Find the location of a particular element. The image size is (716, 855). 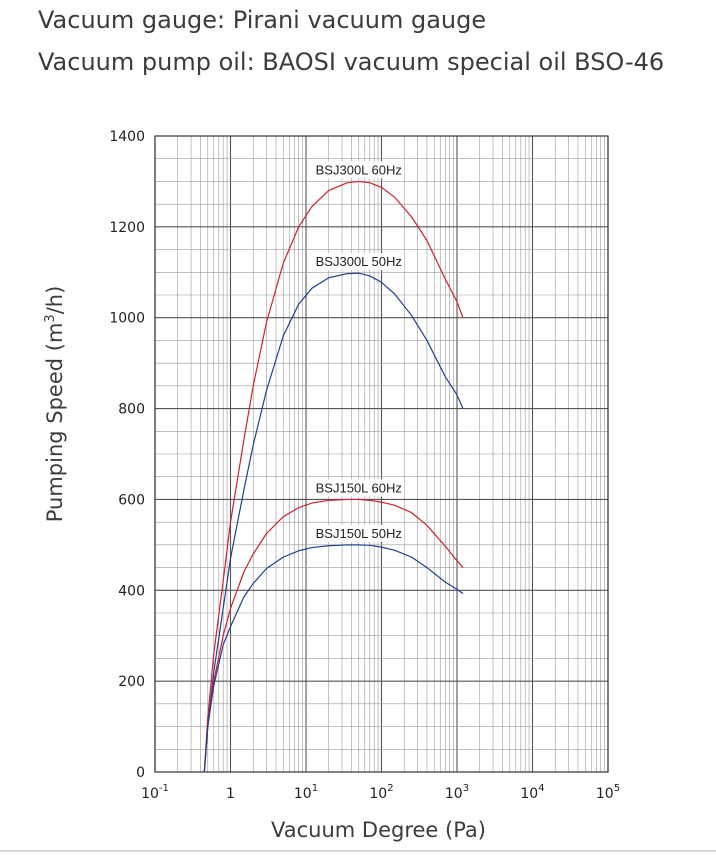

x-tick-label: 1 is located at coordinates (230, 794).